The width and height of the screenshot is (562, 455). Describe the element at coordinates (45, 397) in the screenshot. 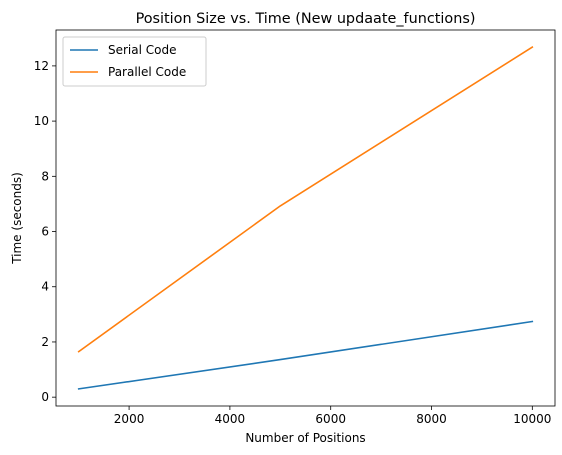

I see `y-tick-label: 0` at that location.